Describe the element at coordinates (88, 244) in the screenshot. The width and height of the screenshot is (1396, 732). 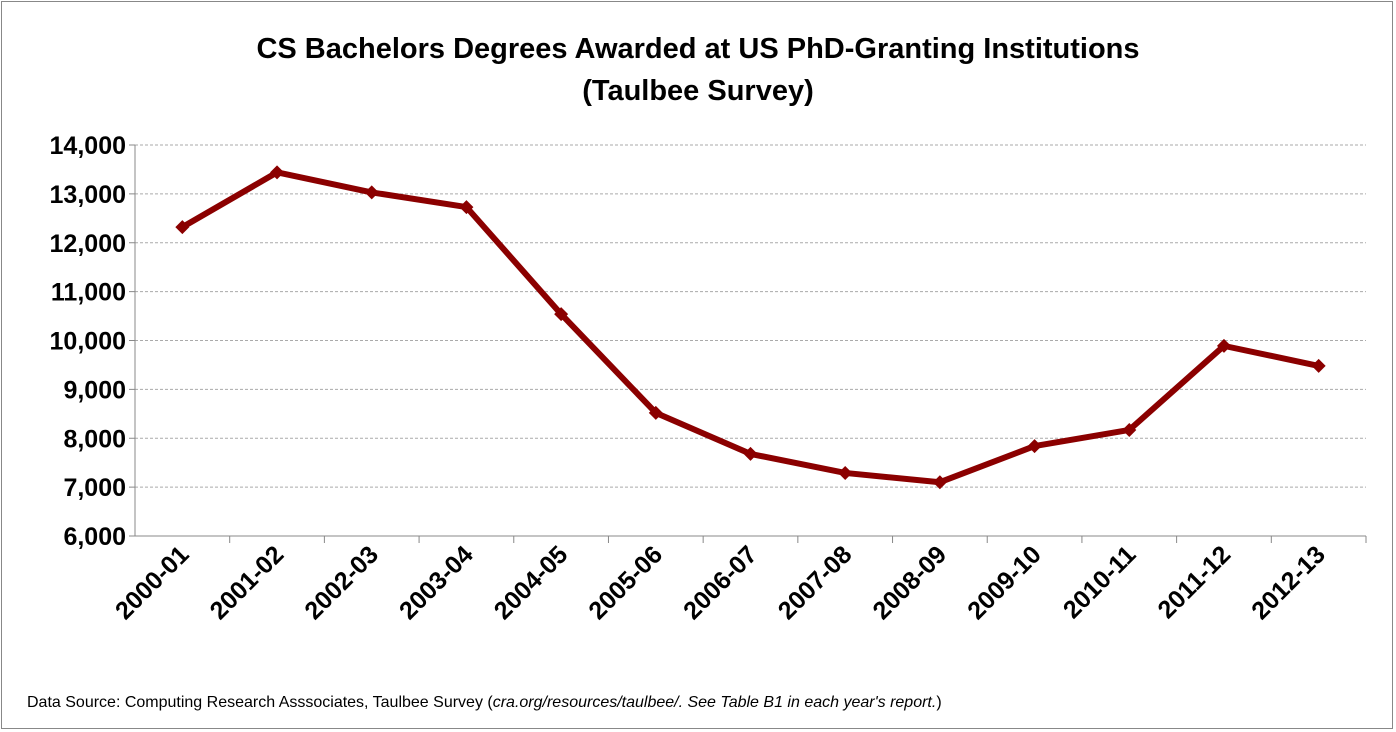
I see `y-tick-label: 12,000` at that location.